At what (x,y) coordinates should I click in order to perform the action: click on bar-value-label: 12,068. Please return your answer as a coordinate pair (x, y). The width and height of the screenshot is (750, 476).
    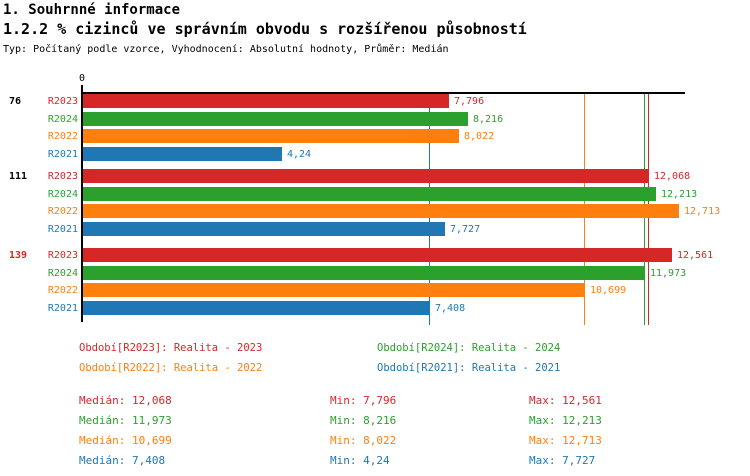
    Looking at the image, I should click on (672, 176).